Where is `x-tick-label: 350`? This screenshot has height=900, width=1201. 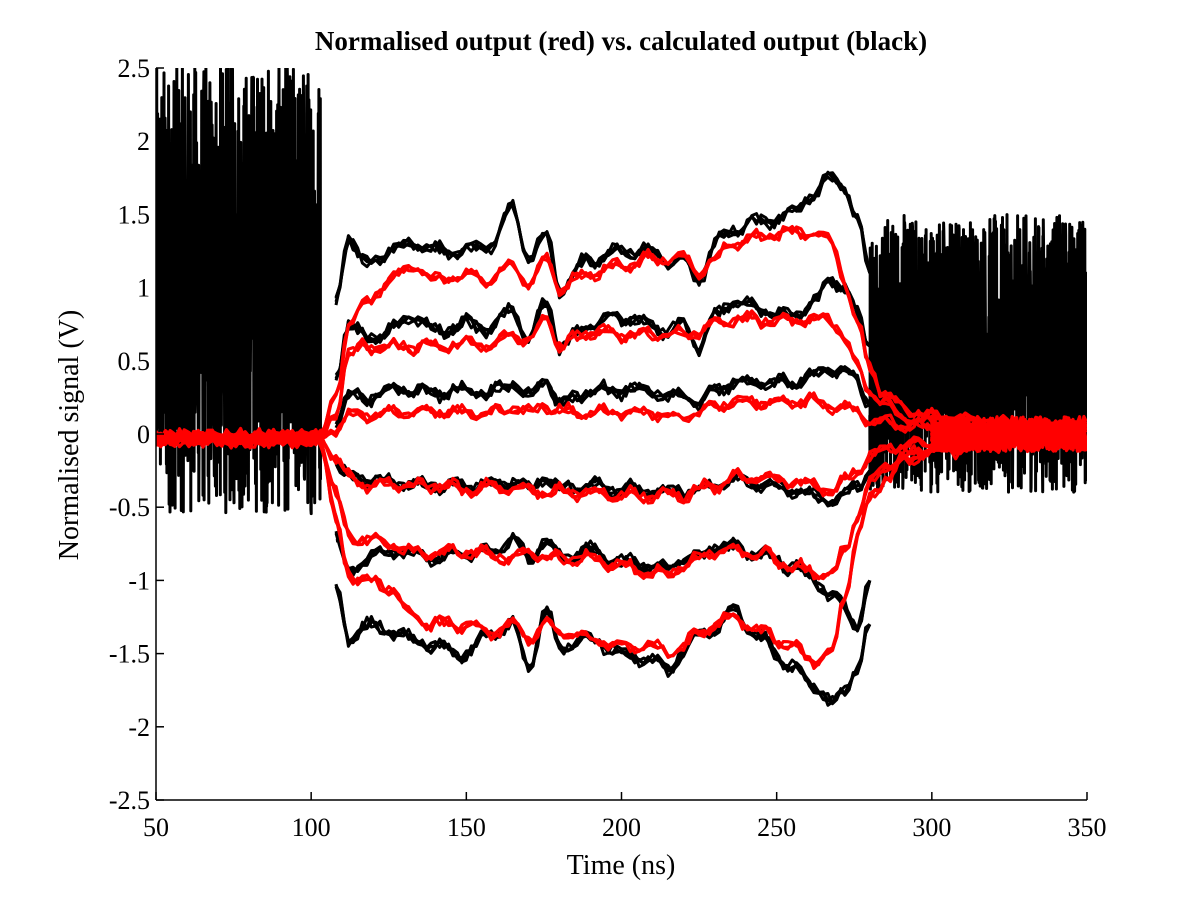 x-tick-label: 350 is located at coordinates (1087, 827).